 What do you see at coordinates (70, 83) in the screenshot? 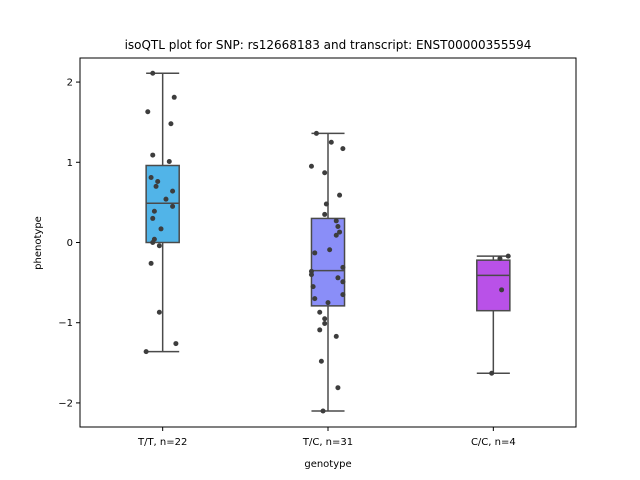
I see `y-tick-label: 2` at bounding box center [70, 83].